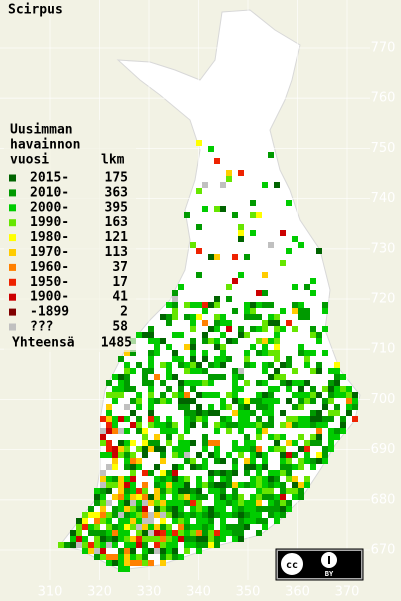 The width and height of the screenshot is (401, 601). What do you see at coordinates (248, 592) in the screenshot?
I see `x-label: 350` at bounding box center [248, 592].